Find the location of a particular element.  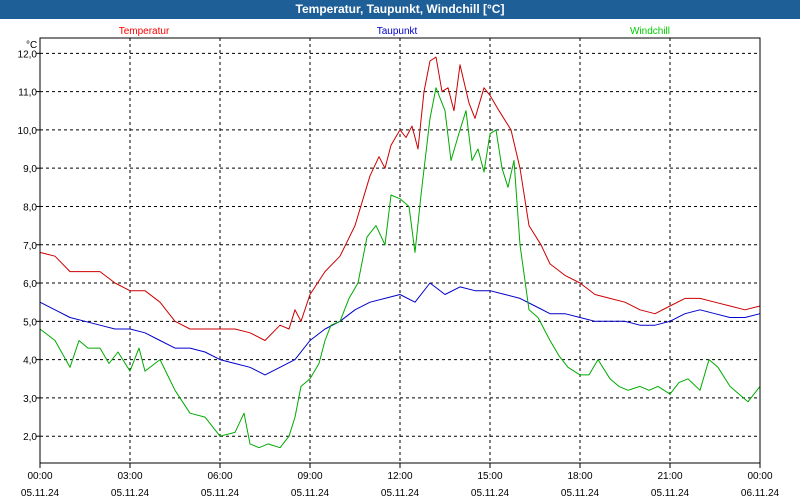

x-tick-time-label: 18:00 is located at coordinates (579, 476).